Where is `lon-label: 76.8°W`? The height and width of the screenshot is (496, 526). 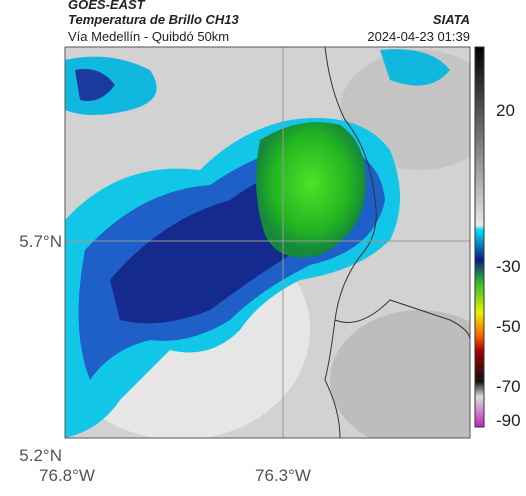 lon-label: 76.8°W is located at coordinates (67, 475).